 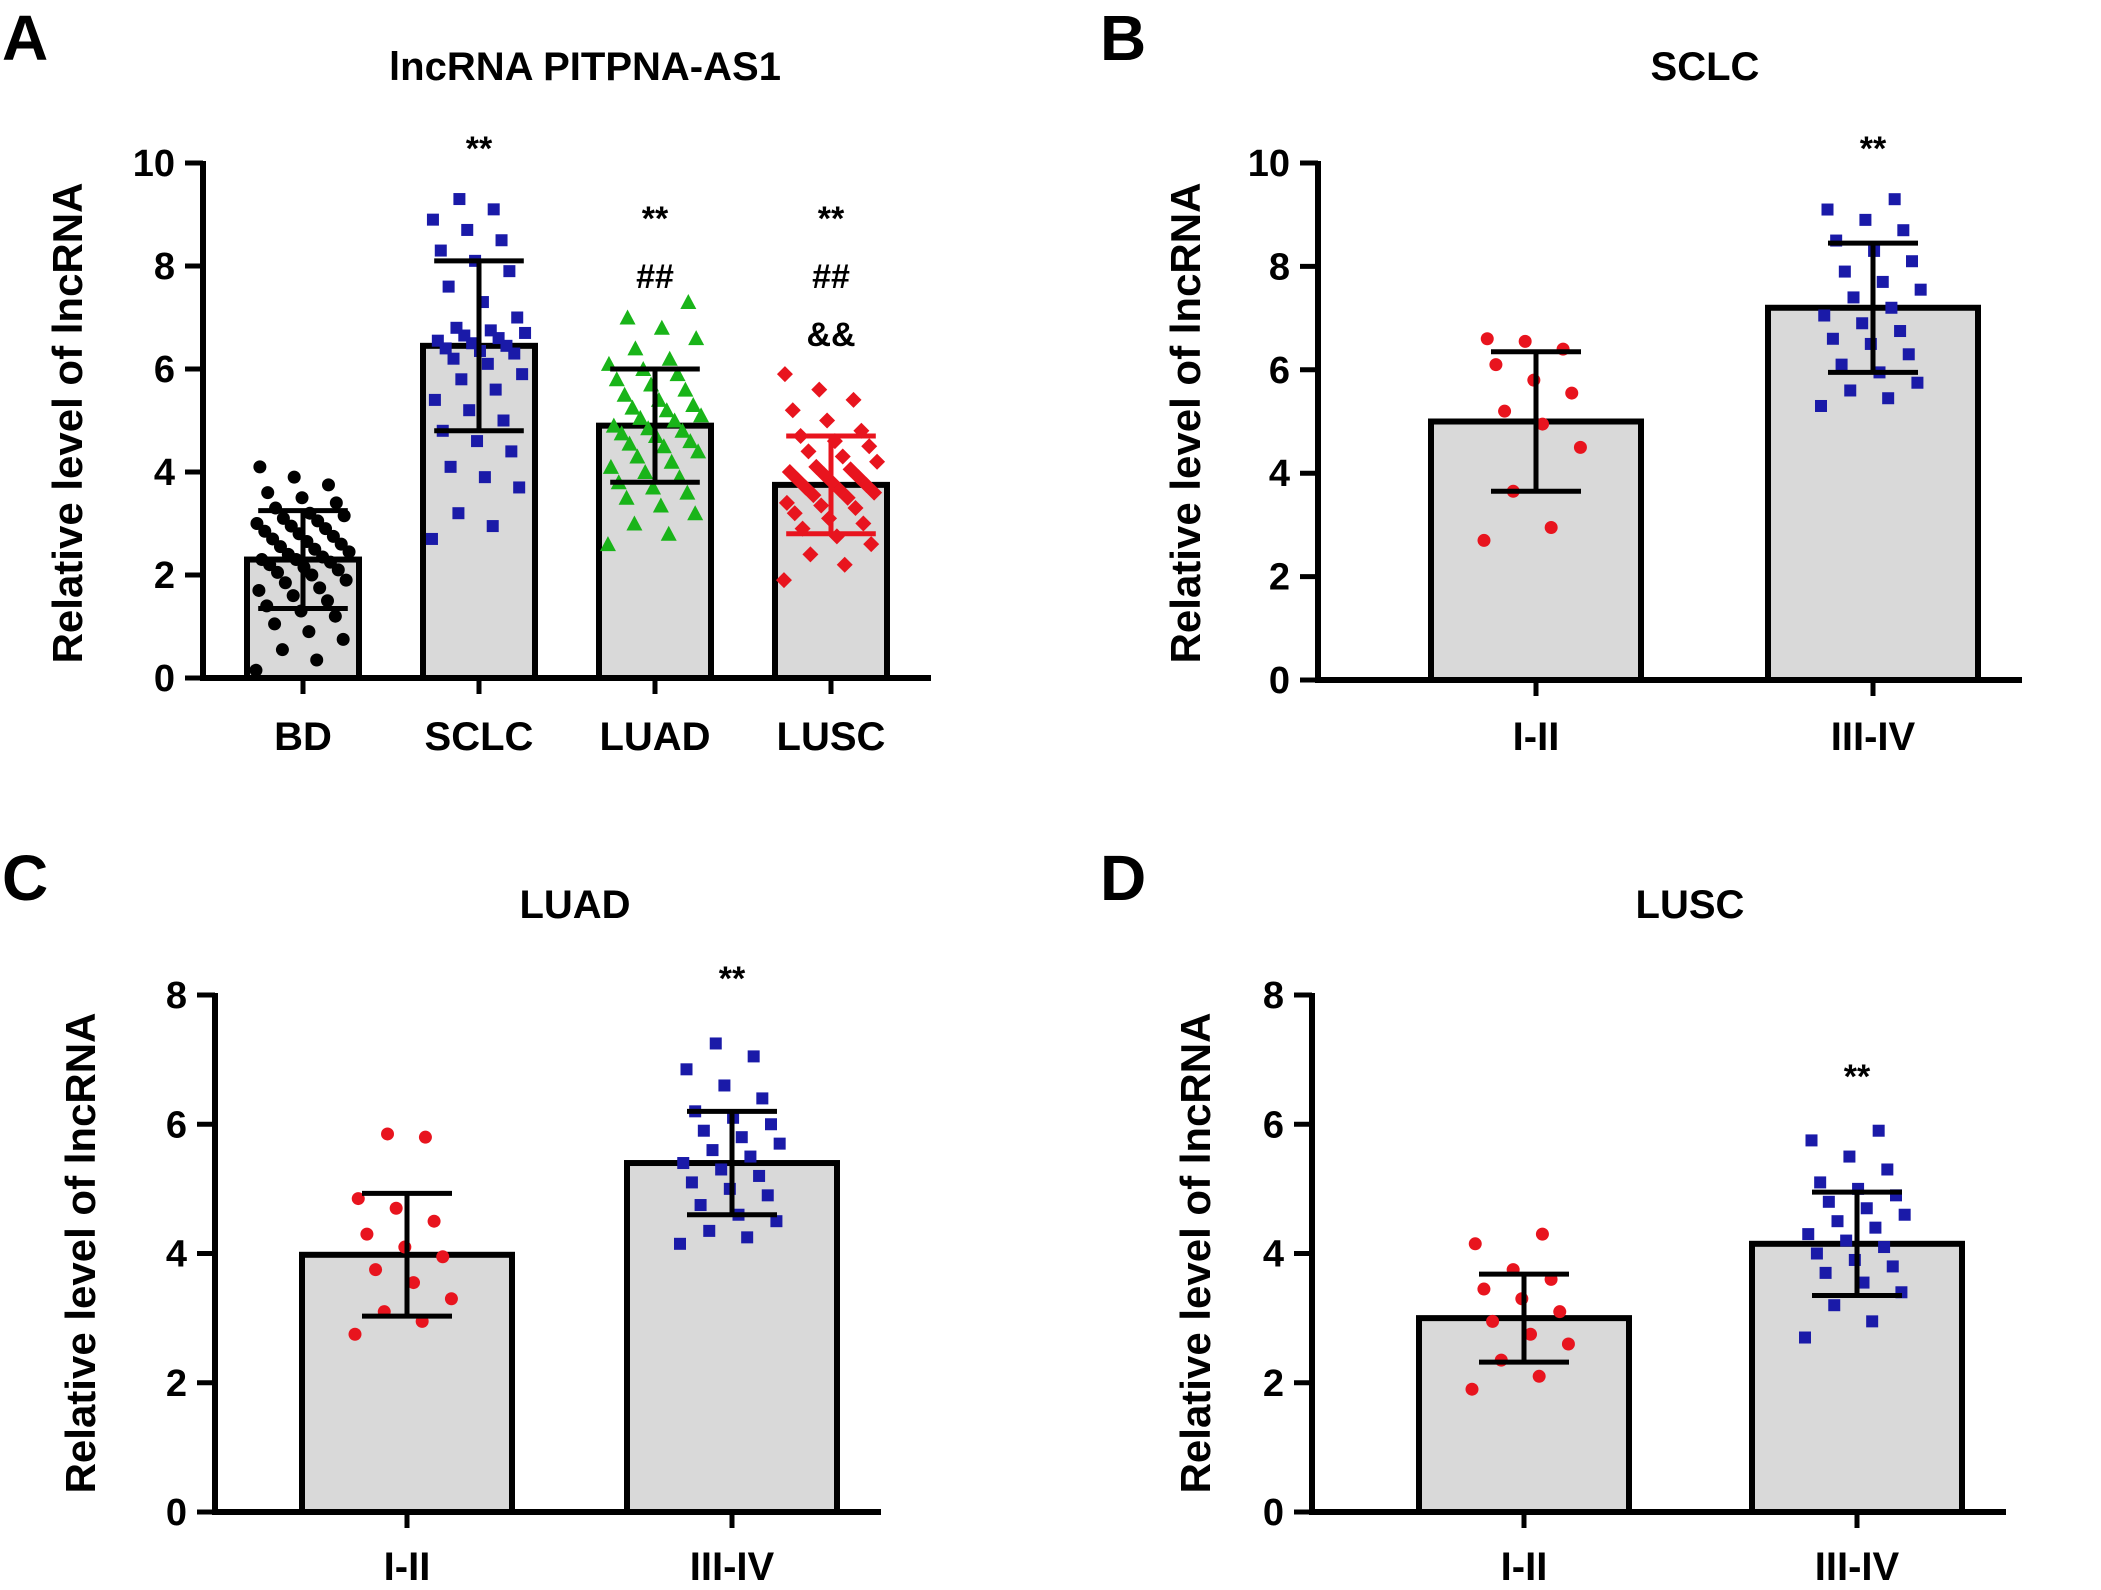 I want to click on y-tick-label: 10, so click(x=1269, y=164).